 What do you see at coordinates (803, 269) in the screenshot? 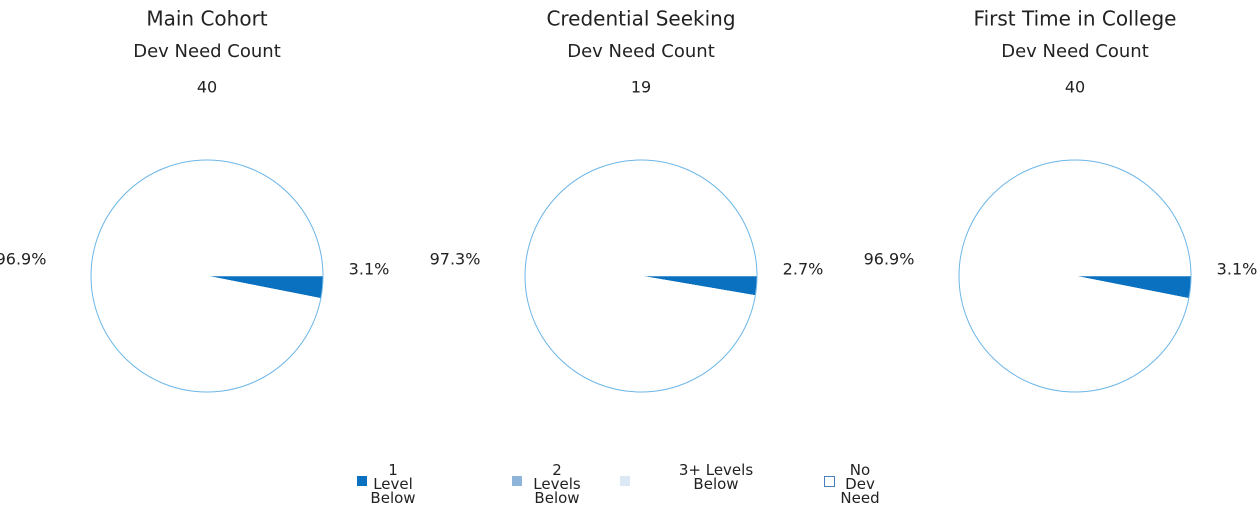
I see `slice-label: 2.7%` at bounding box center [803, 269].